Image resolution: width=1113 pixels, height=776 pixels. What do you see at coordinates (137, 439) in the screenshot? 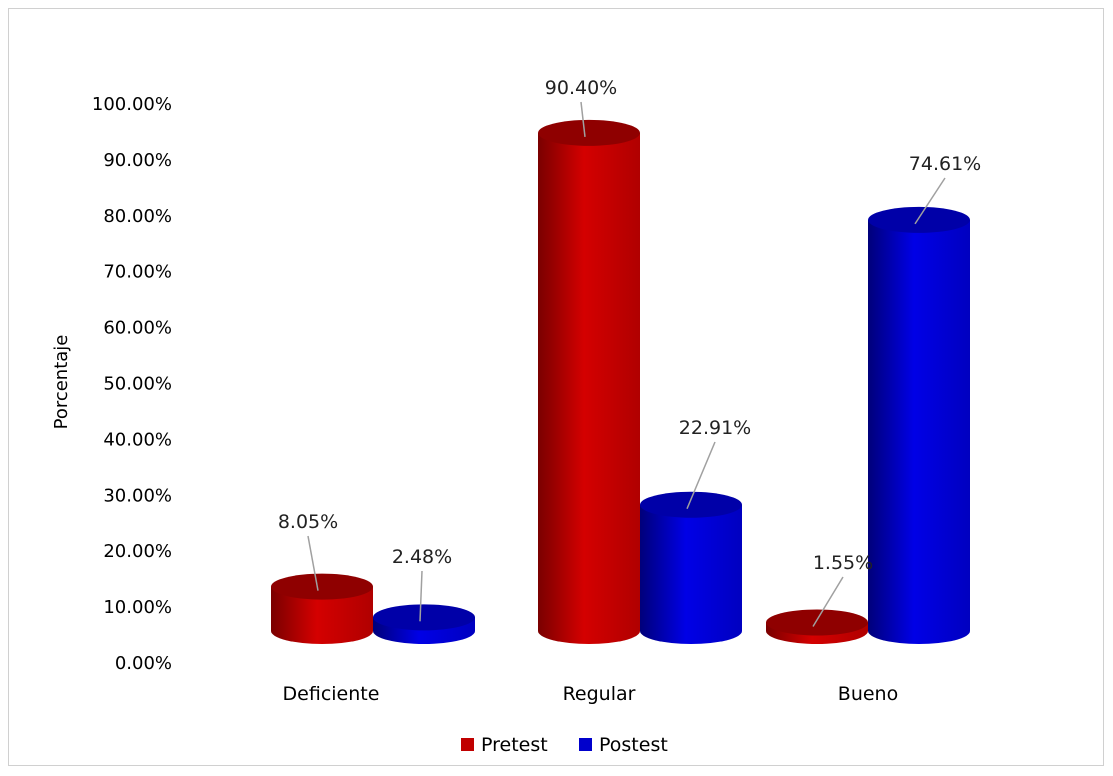
I see `y-tick-label: 40.00%` at bounding box center [137, 439].